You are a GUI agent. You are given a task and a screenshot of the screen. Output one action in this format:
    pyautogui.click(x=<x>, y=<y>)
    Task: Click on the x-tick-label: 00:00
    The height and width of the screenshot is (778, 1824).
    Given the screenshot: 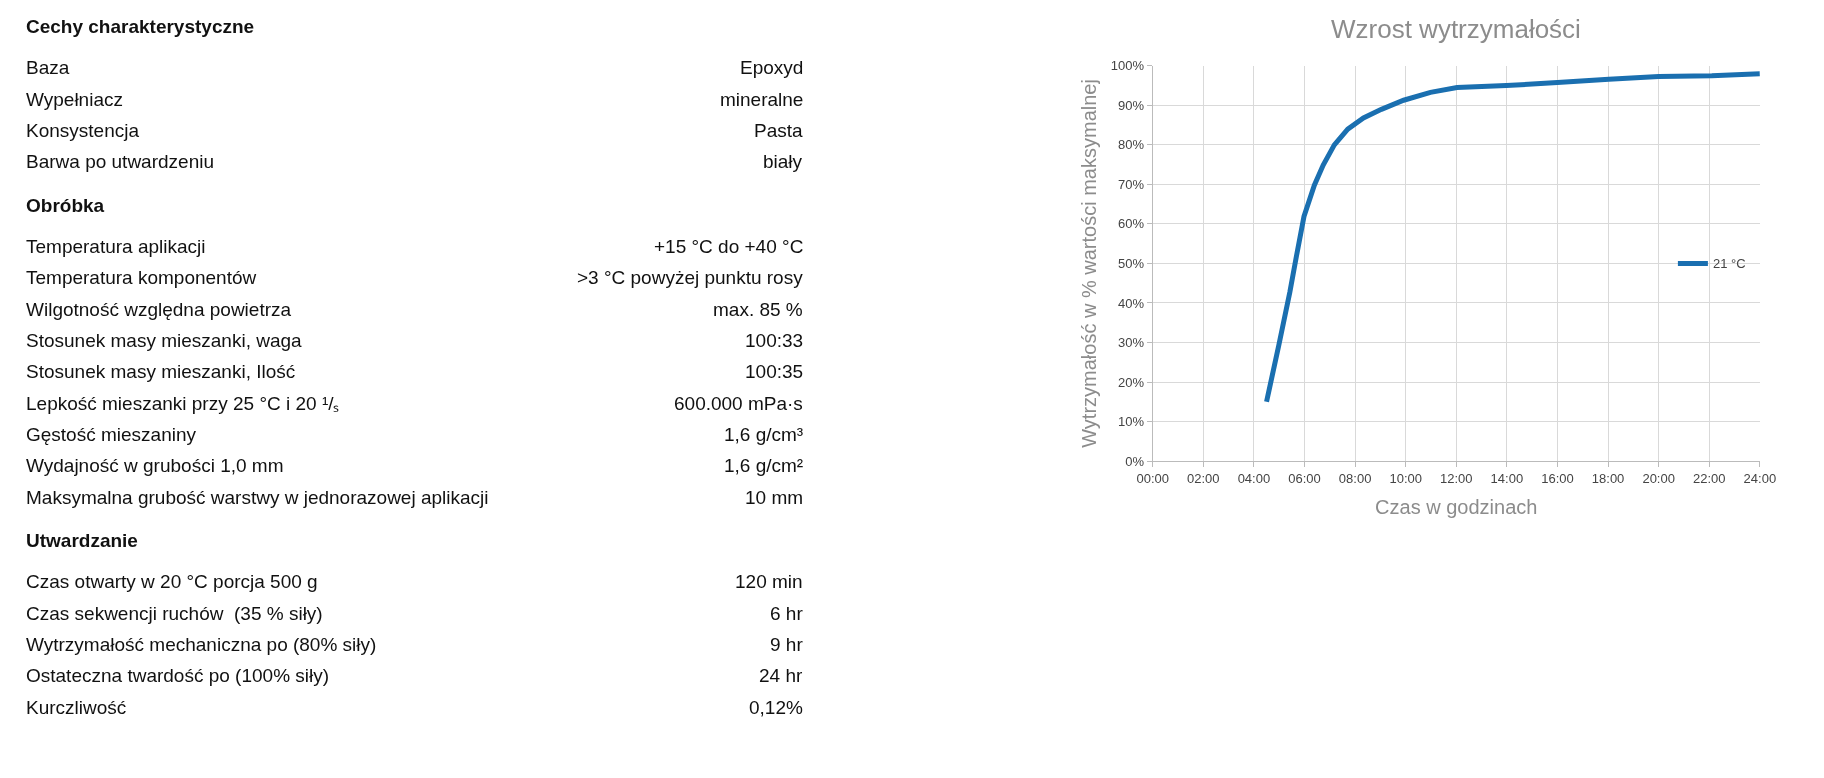 What is the action you would take?
    pyautogui.click(x=1152, y=478)
    